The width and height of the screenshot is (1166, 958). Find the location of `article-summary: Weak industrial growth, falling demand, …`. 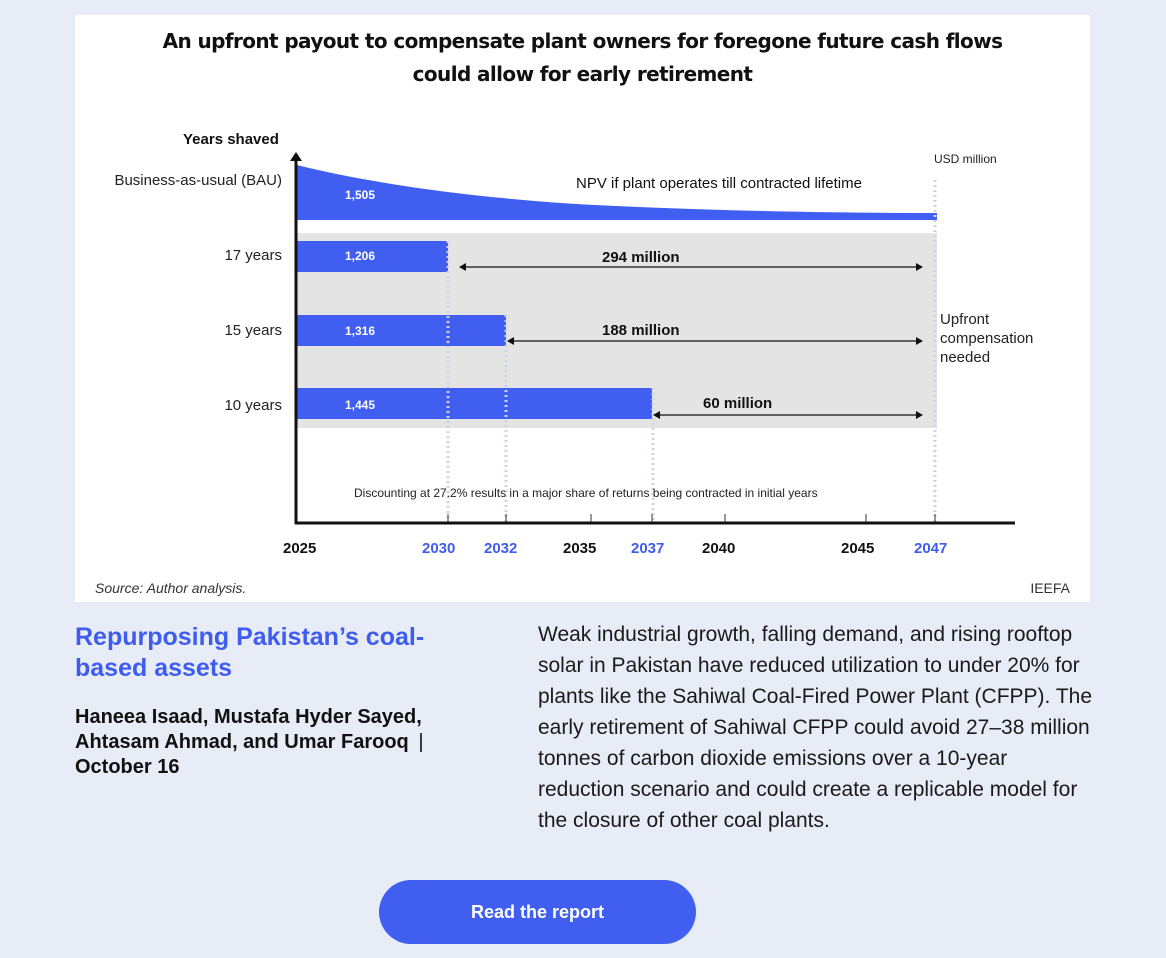

article-summary: Weak industrial growth, falling demand, … is located at coordinates (815, 727).